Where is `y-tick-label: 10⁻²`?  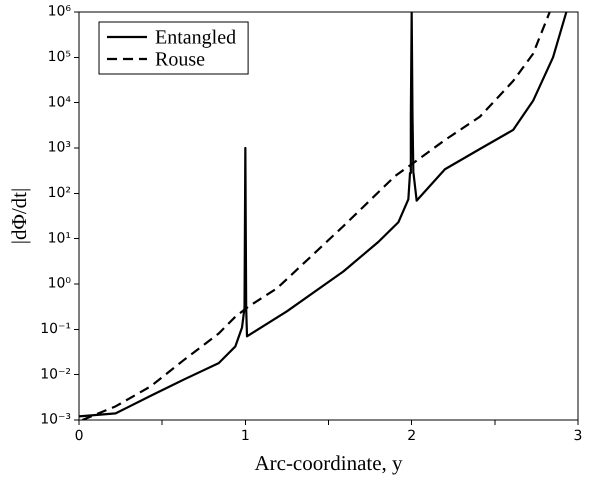 y-tick-label: 10⁻² is located at coordinates (56, 374).